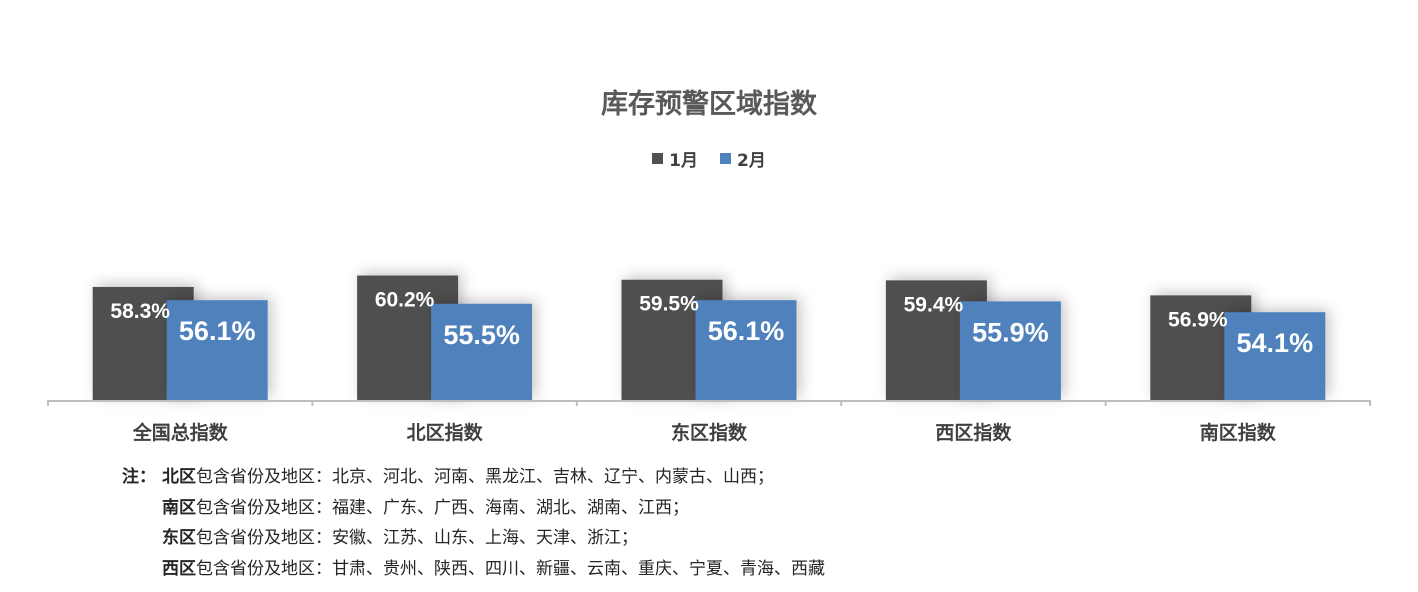 Image resolution: width=1418 pixels, height=592 pixels. What do you see at coordinates (709, 158) in the screenshot?
I see `chart-legend: 1月 2月` at bounding box center [709, 158].